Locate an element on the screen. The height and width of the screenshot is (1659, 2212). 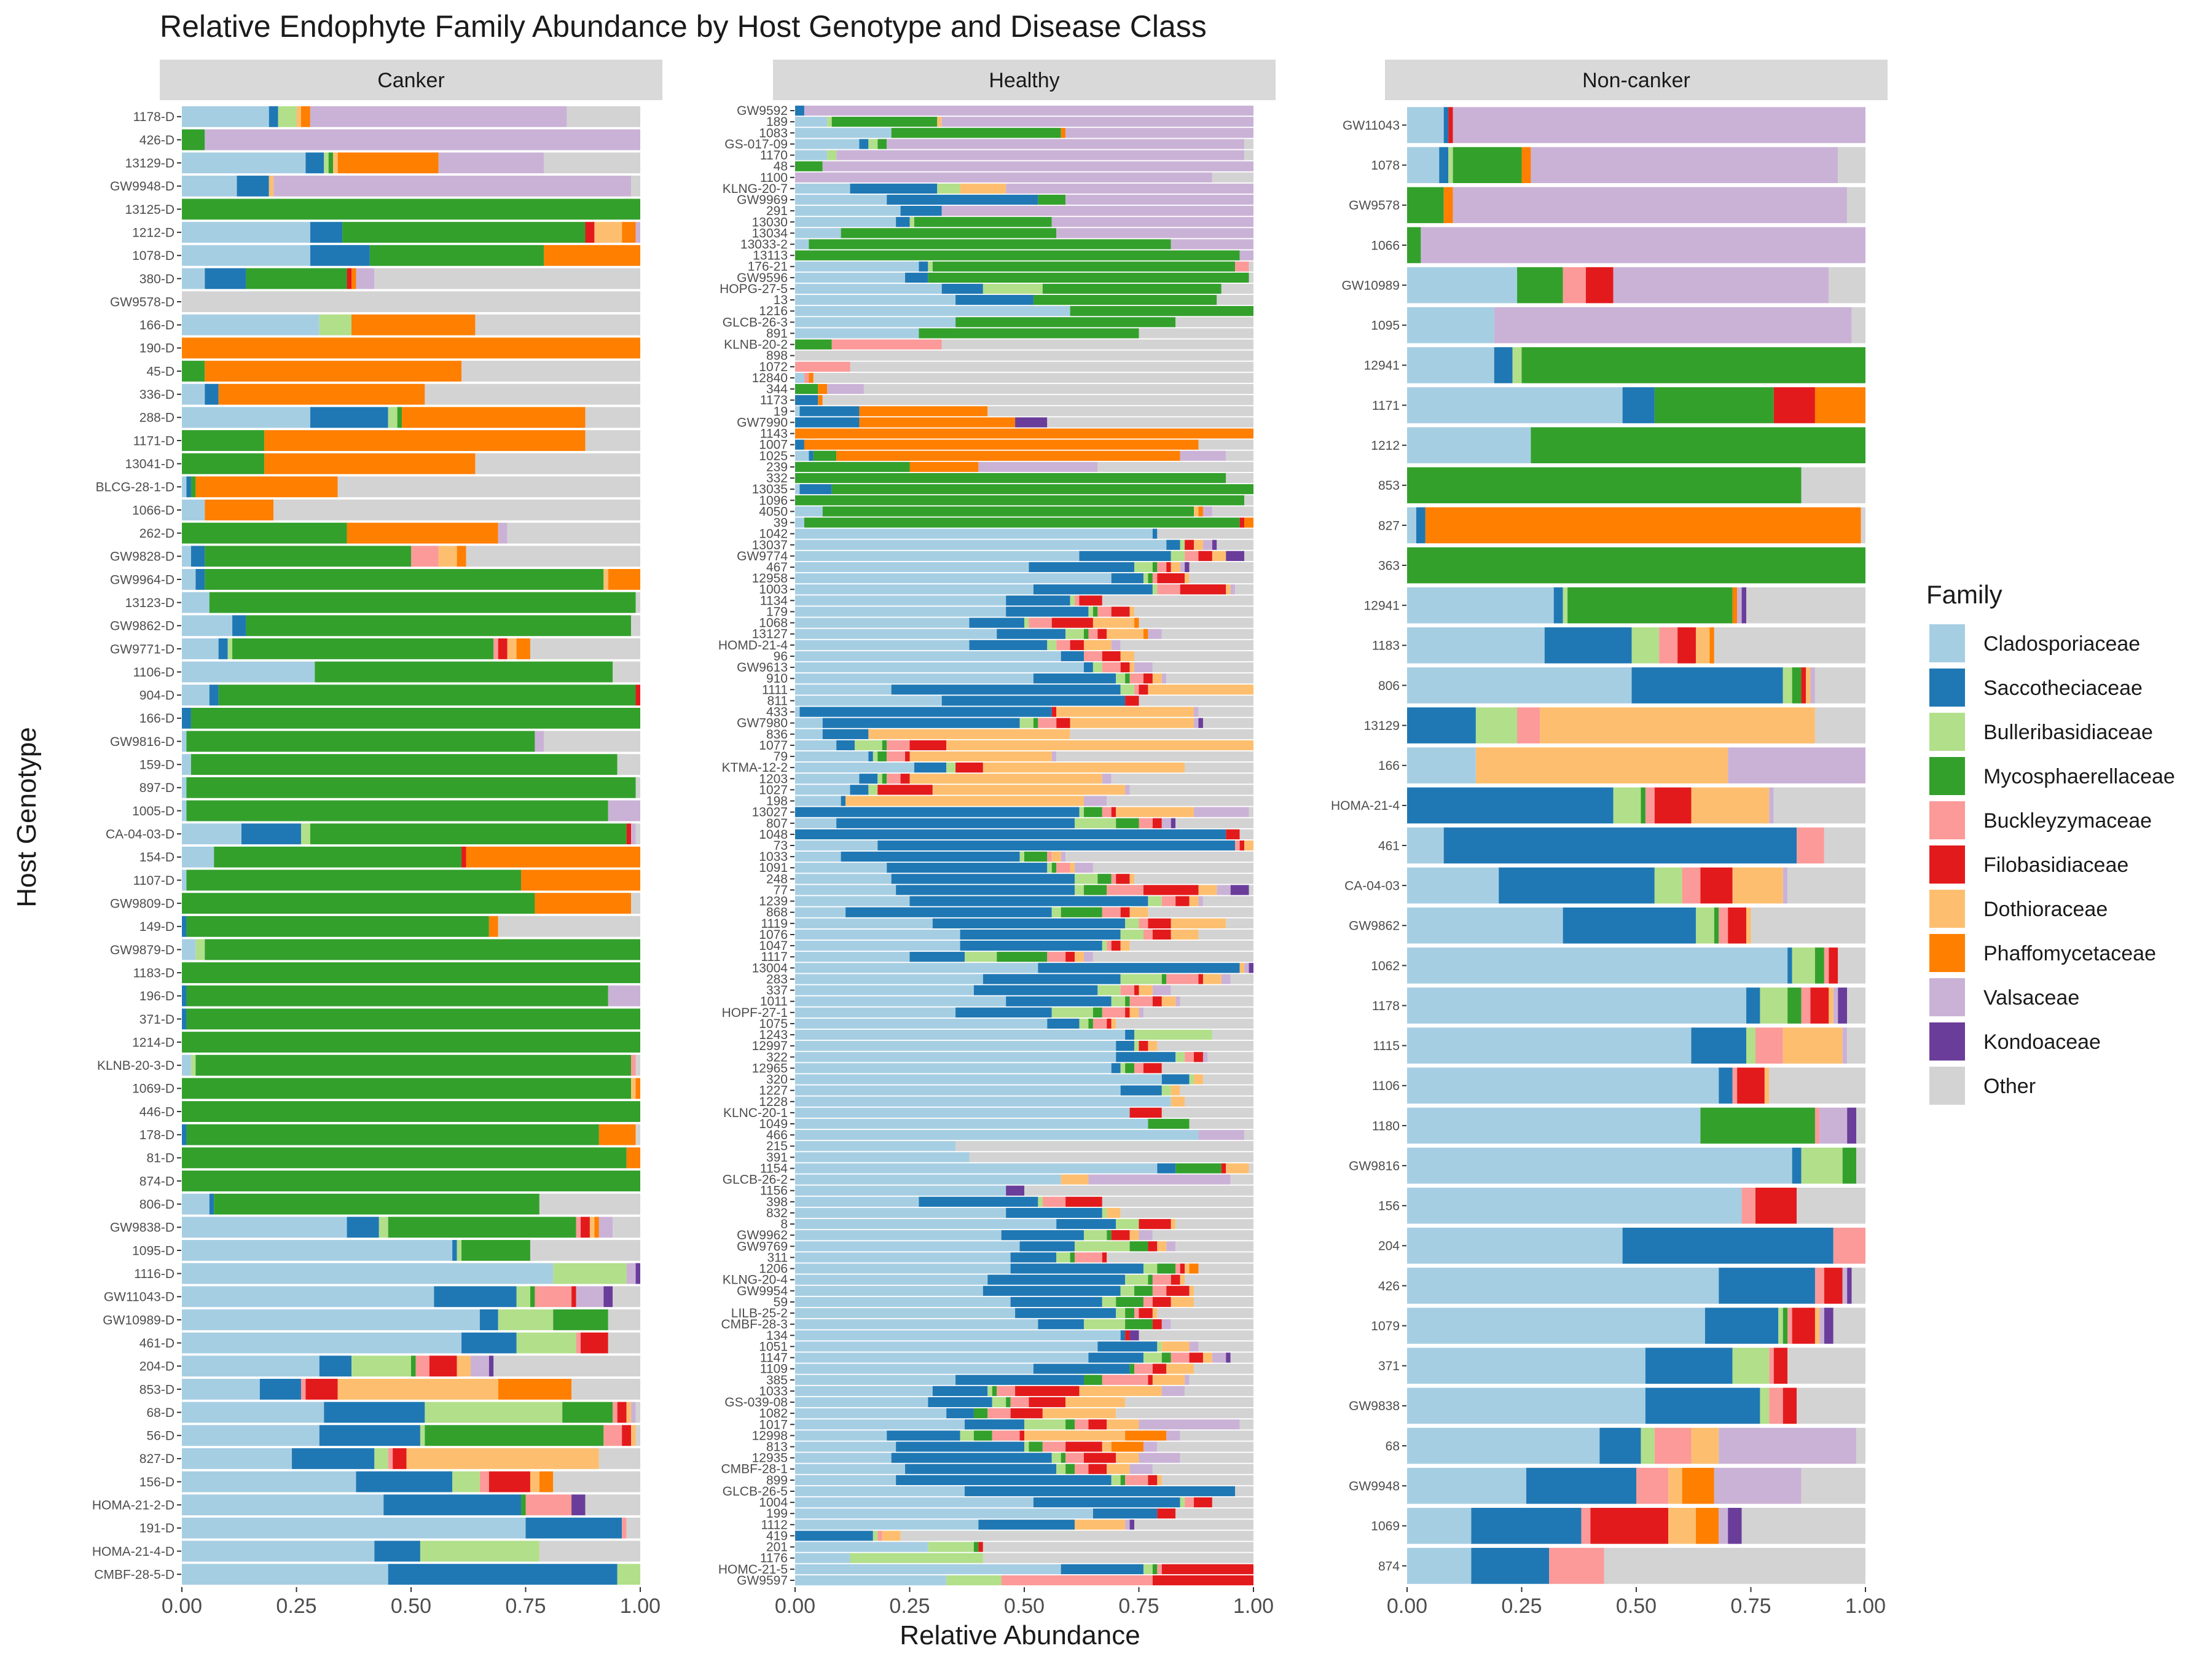
y-tick-label: GW9774 is located at coordinates (762, 556).